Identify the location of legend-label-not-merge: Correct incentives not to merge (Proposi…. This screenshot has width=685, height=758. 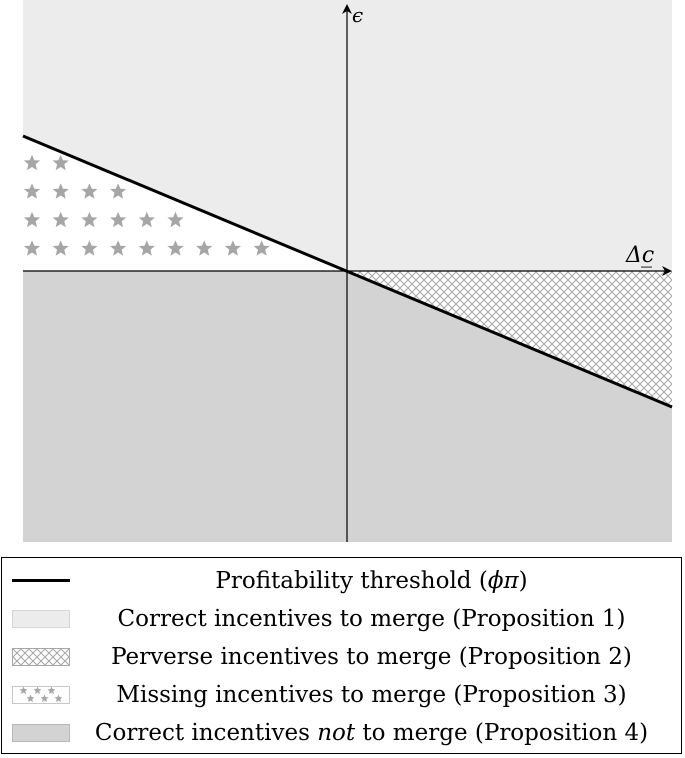
(371, 733).